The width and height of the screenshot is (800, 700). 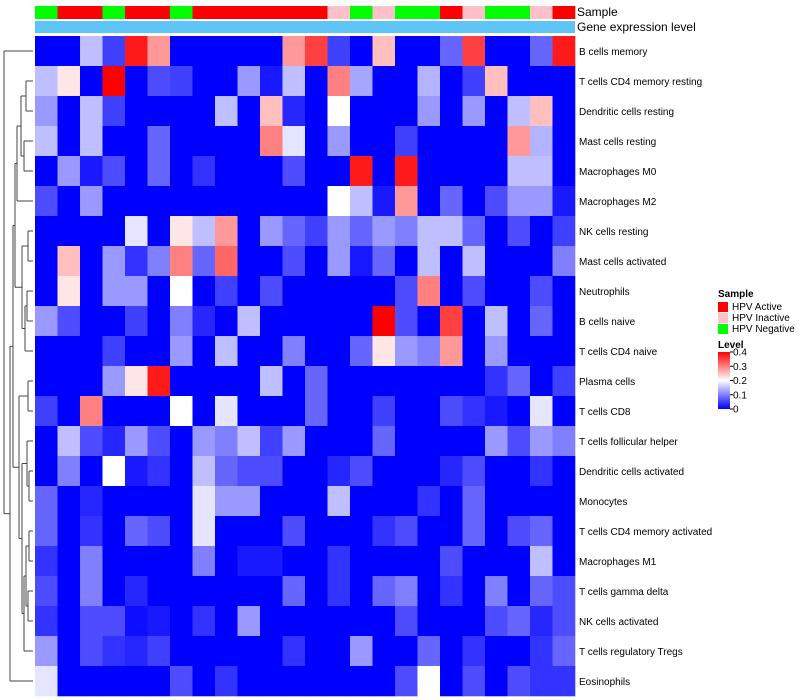 What do you see at coordinates (618, 172) in the screenshot?
I see `row-label: Macrophages M0` at bounding box center [618, 172].